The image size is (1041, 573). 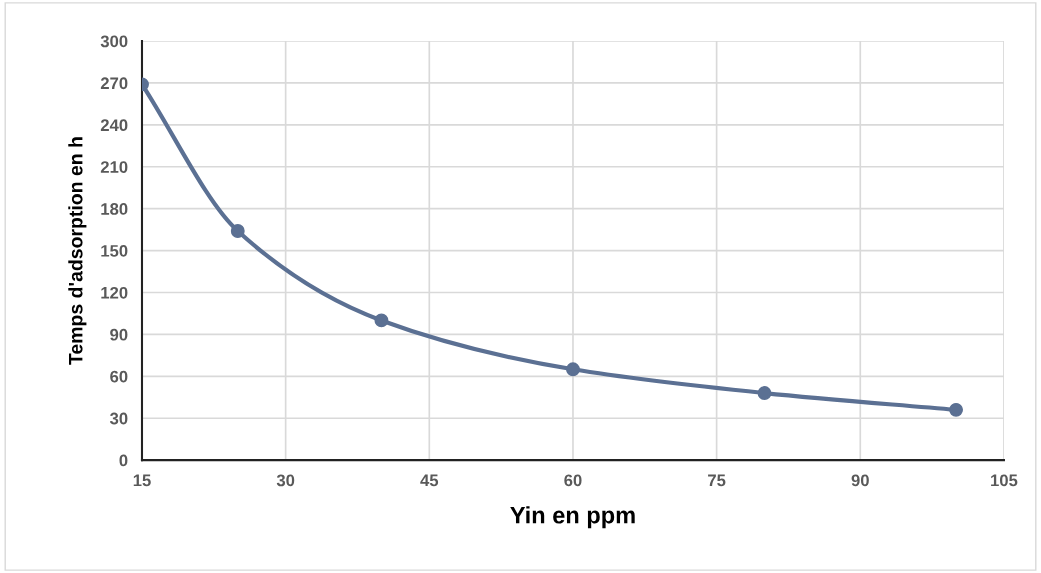 What do you see at coordinates (142, 480) in the screenshot?
I see `x-tick-label: 15` at bounding box center [142, 480].